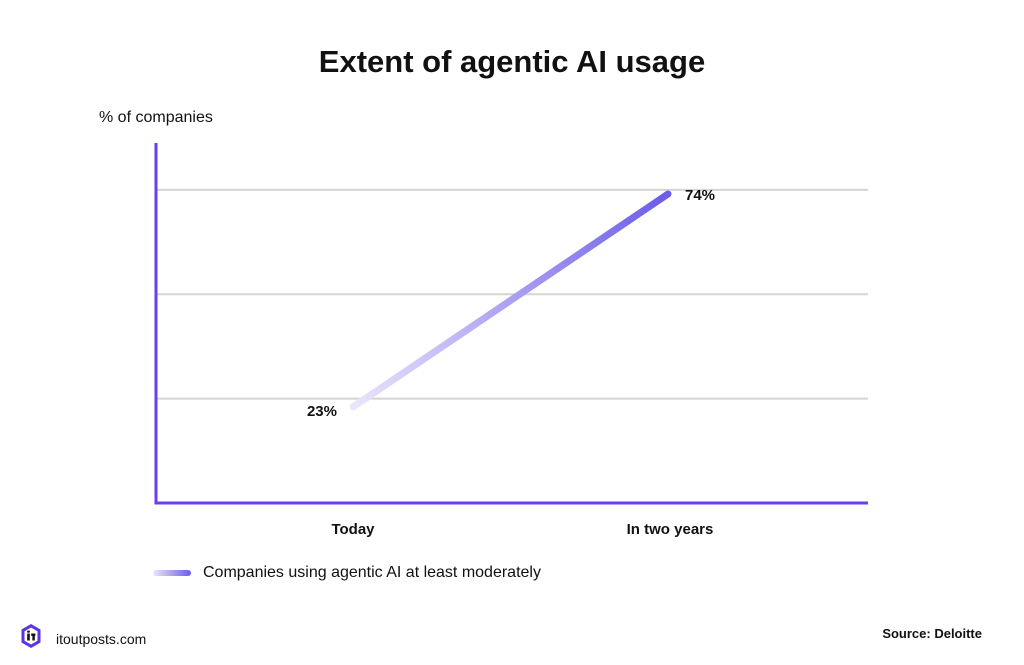  I want to click on footer-brand: itoutposts.com, so click(83, 638).